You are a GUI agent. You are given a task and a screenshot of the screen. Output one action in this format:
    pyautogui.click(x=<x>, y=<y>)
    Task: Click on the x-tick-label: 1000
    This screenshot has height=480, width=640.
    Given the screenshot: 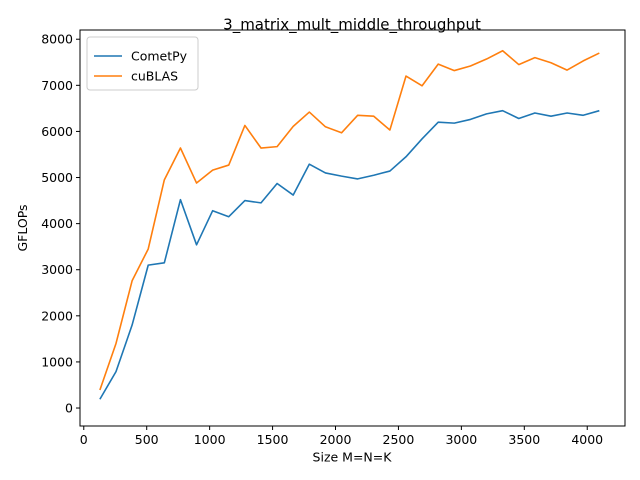 What is the action you would take?
    pyautogui.click(x=210, y=439)
    